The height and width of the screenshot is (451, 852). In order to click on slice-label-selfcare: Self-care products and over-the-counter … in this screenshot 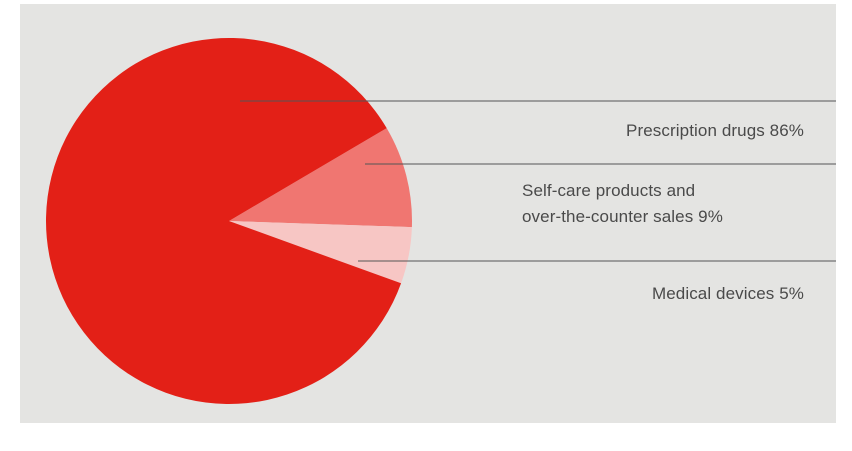, I will do `click(663, 204)`.